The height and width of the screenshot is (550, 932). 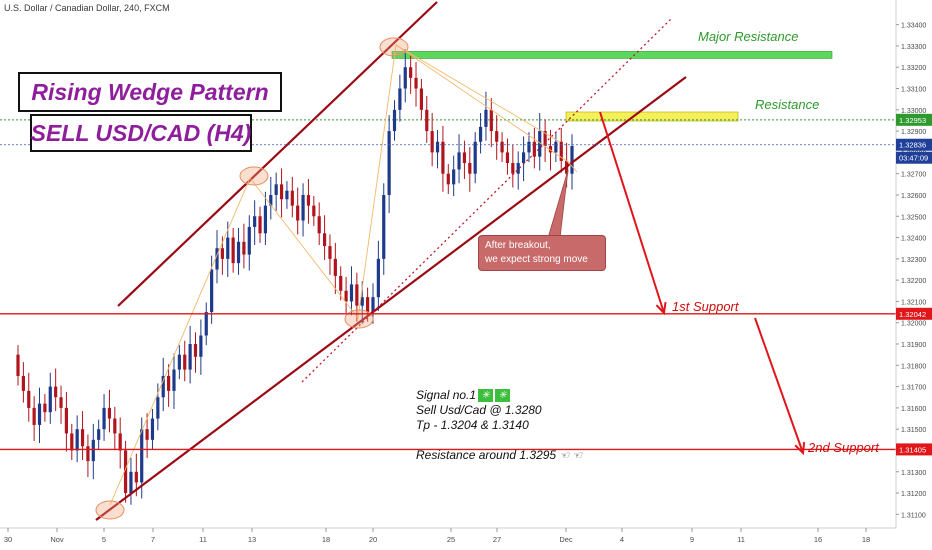 What do you see at coordinates (104, 539) in the screenshot?
I see `time-tick-label: 5` at bounding box center [104, 539].